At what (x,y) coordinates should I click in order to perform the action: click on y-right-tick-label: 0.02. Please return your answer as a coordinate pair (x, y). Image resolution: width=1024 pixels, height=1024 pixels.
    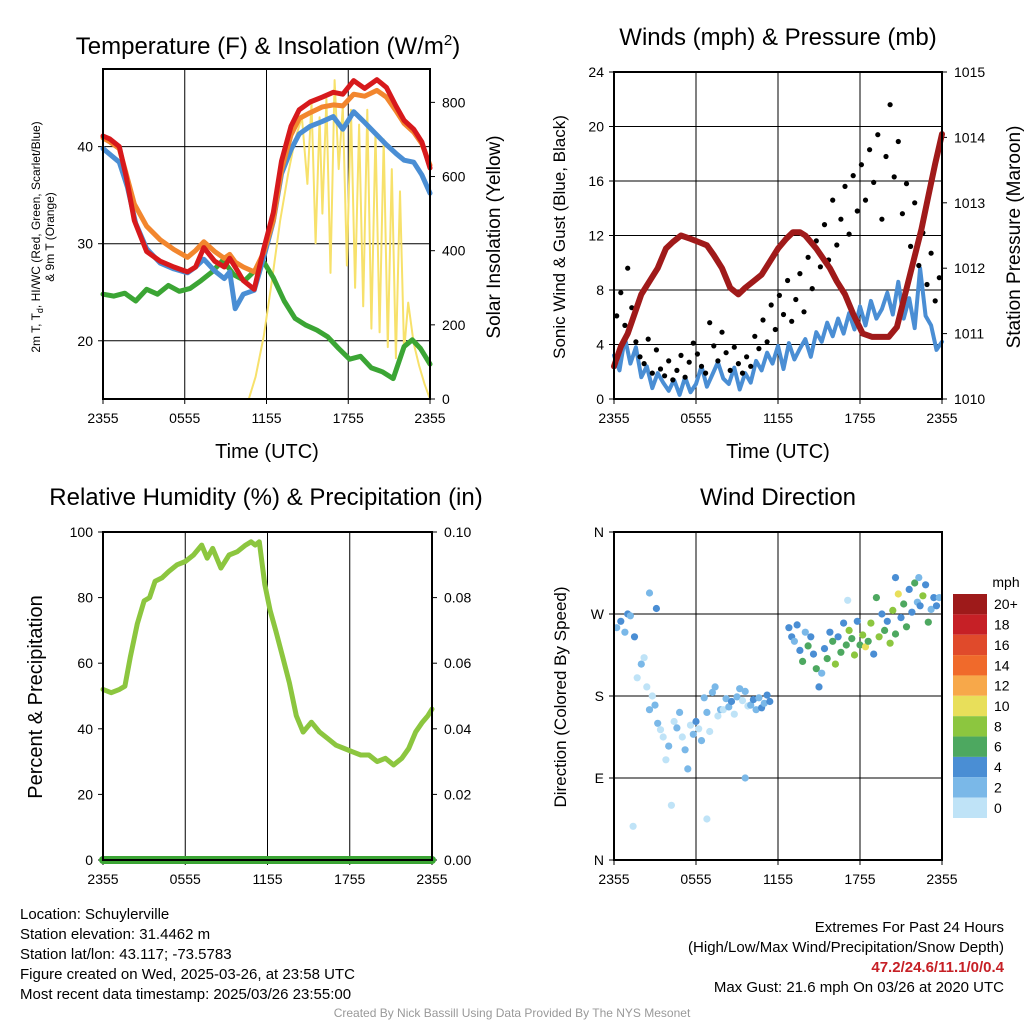
    Looking at the image, I should click on (457, 794).